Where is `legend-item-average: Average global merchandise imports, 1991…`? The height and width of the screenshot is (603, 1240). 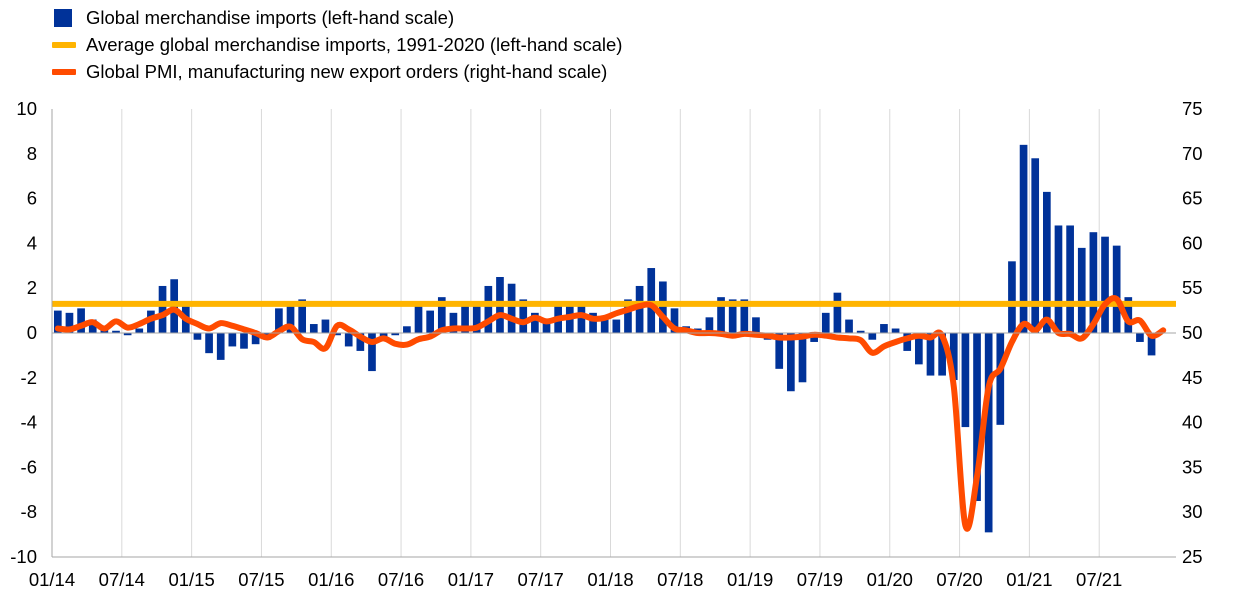
legend-item-average: Average global merchandise imports, 1991… is located at coordinates (337, 44).